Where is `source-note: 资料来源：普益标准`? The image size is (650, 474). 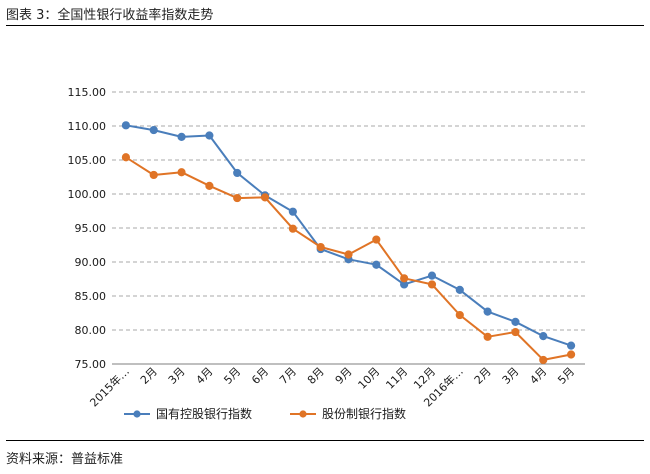
source-note: 资料来源：普益标准 is located at coordinates (65, 459).